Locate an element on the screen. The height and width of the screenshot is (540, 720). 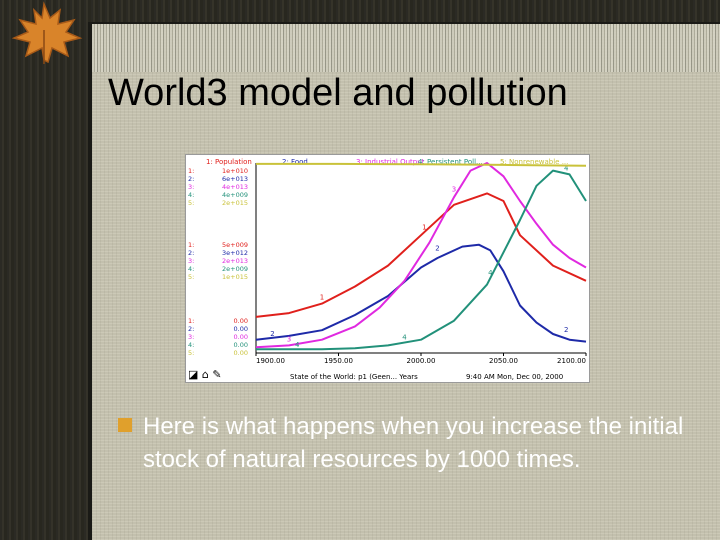
scale-label-1-2: 3e+012 is located at coordinates (235, 253).